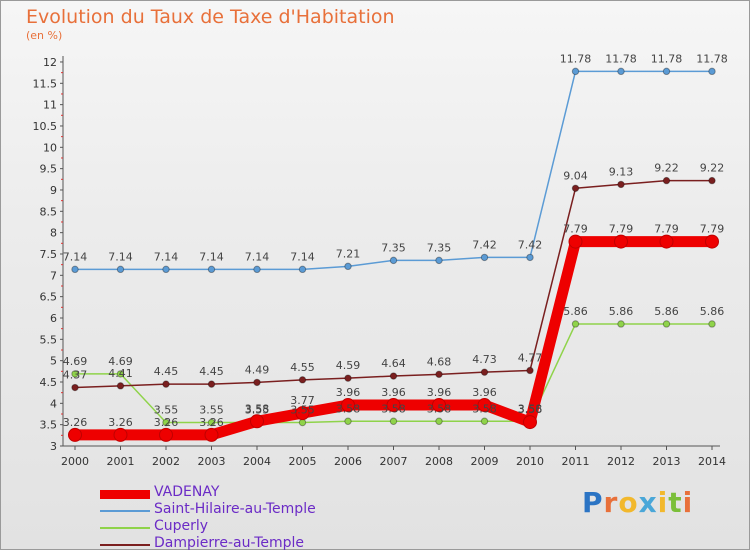  I want to click on y-tick-label: 6.5, so click(49, 297).